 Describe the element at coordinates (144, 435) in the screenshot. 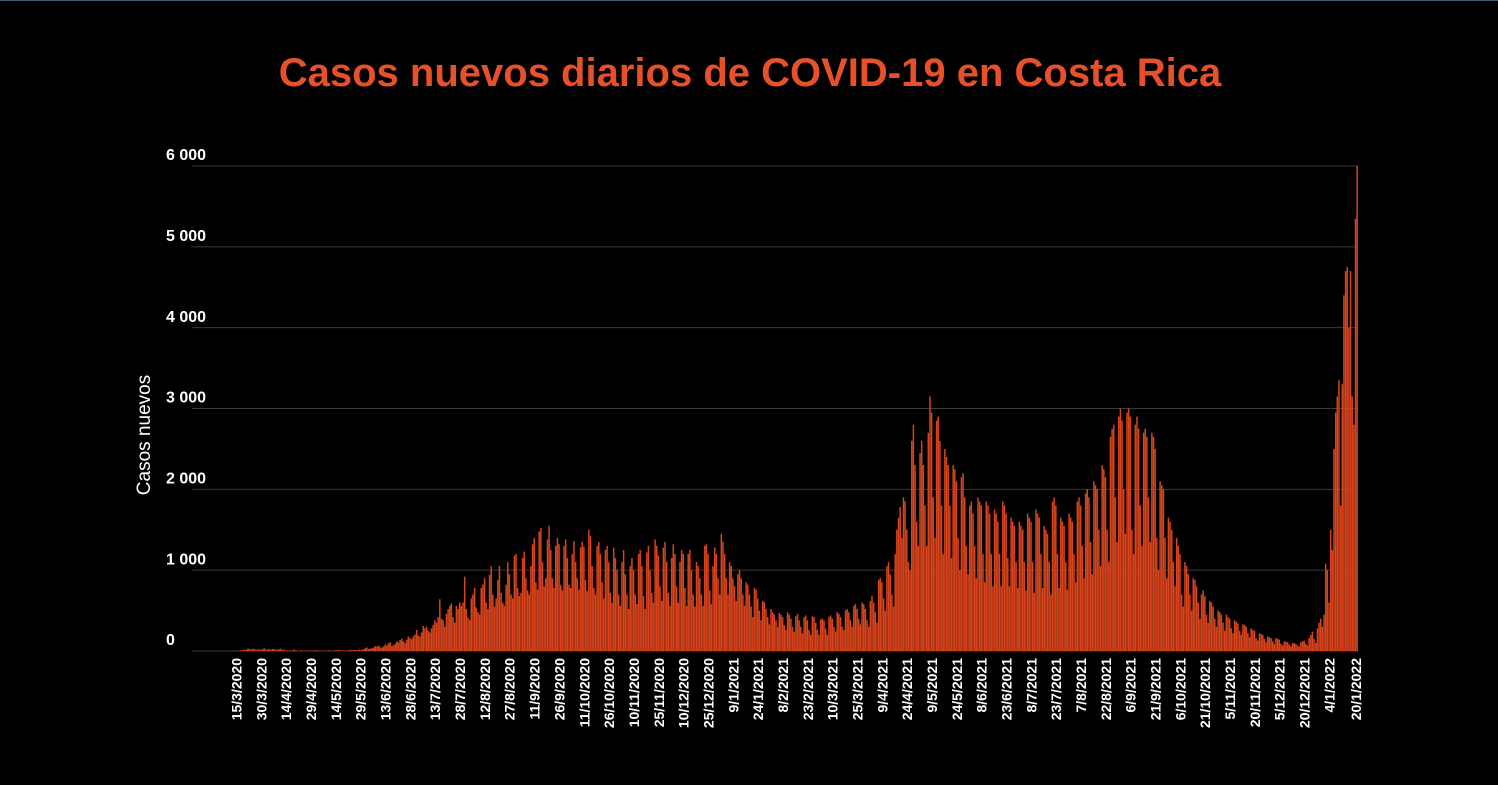

I see `y-axis-title: Casos nuevos` at that location.